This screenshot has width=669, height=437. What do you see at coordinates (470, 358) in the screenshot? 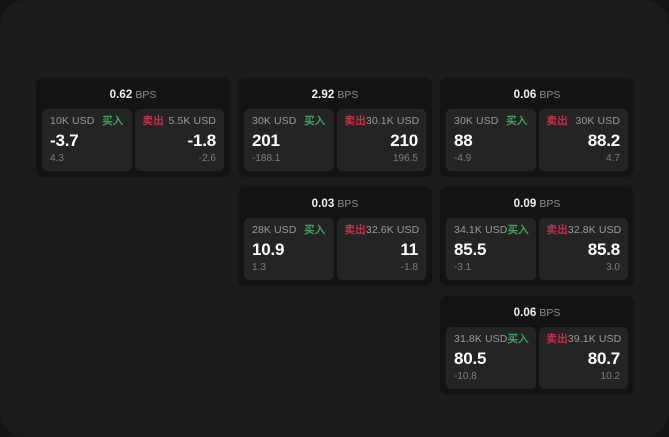
I see `buy-price: 80.5` at bounding box center [470, 358].